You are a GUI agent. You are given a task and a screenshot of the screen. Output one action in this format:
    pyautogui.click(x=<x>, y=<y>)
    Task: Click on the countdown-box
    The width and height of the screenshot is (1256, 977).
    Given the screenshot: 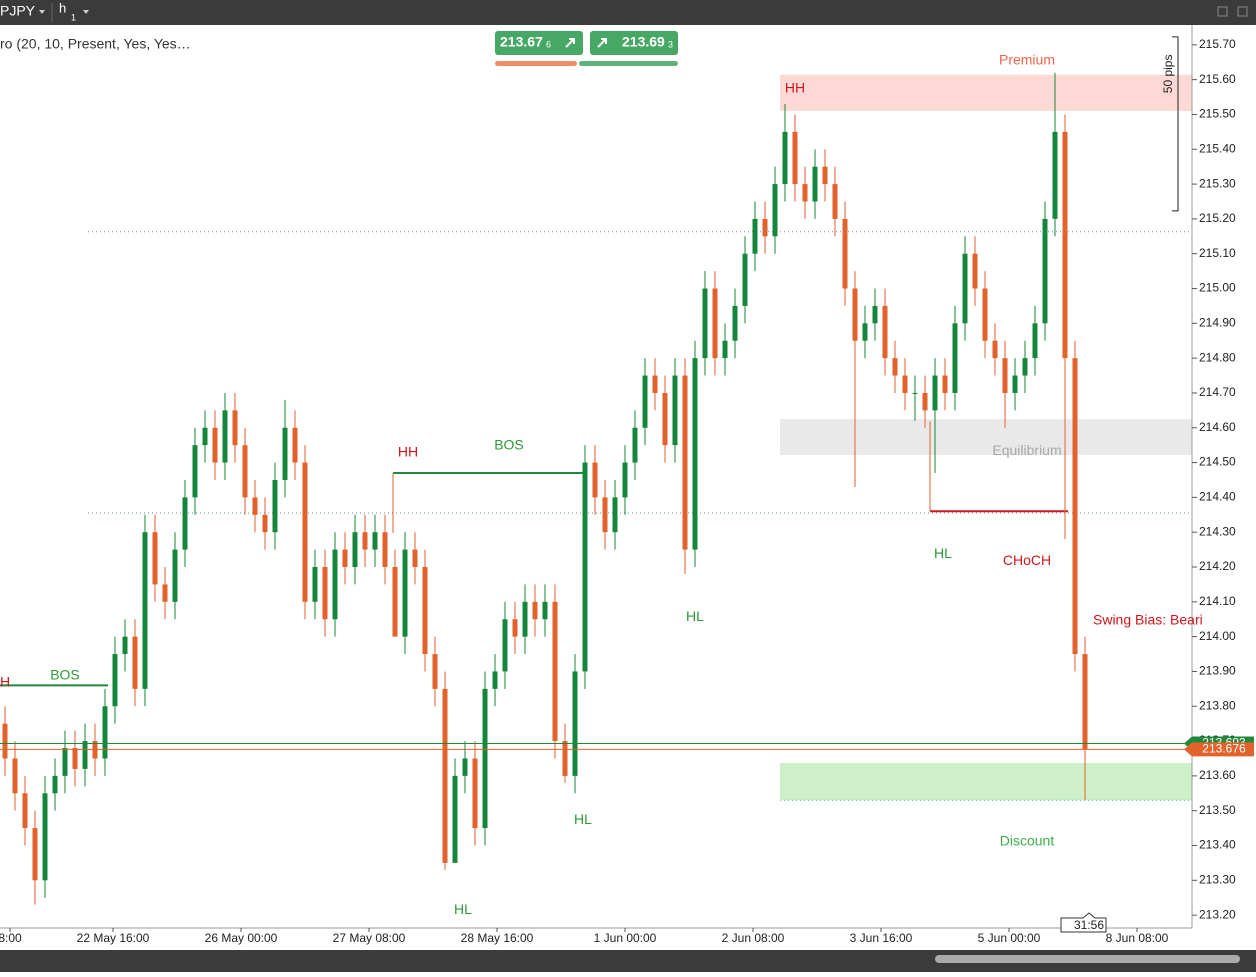 What is the action you would take?
    pyautogui.click(x=1083, y=922)
    